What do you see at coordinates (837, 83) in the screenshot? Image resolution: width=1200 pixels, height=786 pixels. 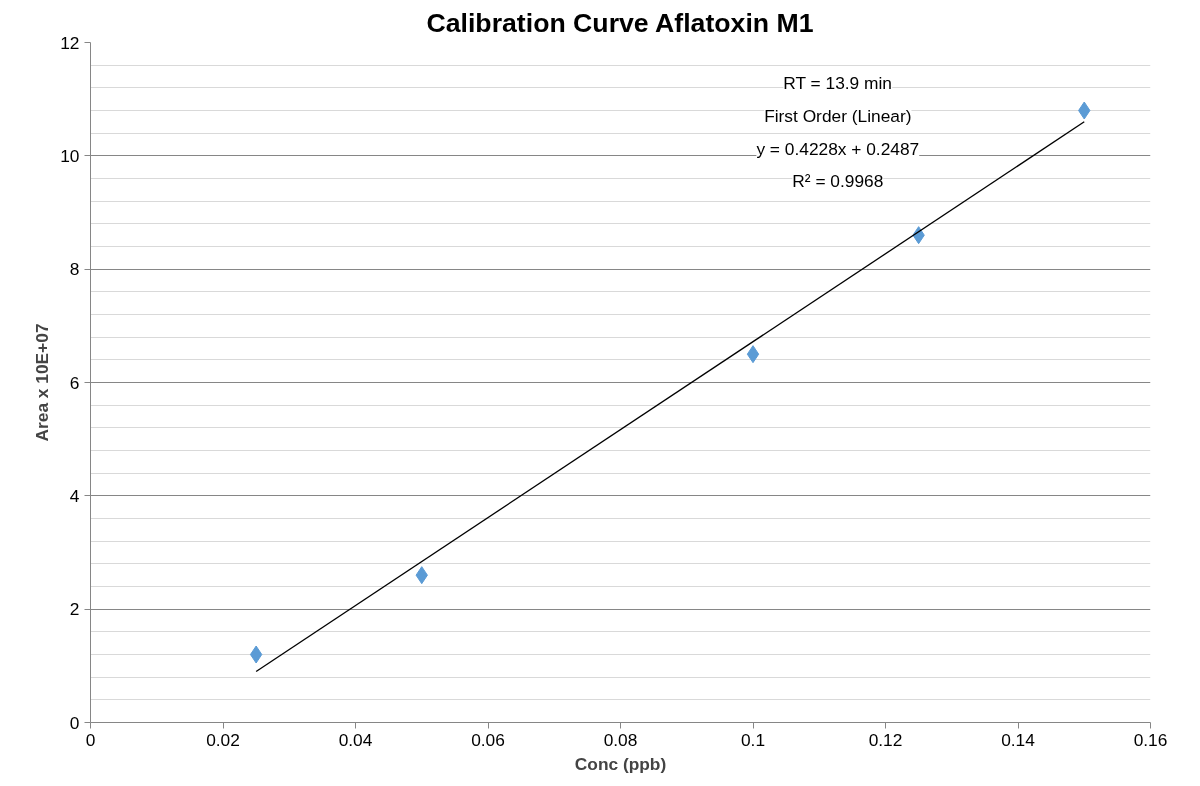 I see `annotation: RT = 13.9 min` at bounding box center [837, 83].